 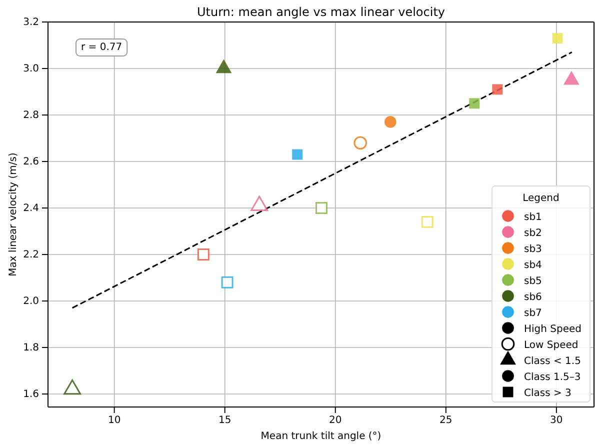 What do you see at coordinates (552, 361) in the screenshot?
I see `legend-label: Class < 1.5` at bounding box center [552, 361].